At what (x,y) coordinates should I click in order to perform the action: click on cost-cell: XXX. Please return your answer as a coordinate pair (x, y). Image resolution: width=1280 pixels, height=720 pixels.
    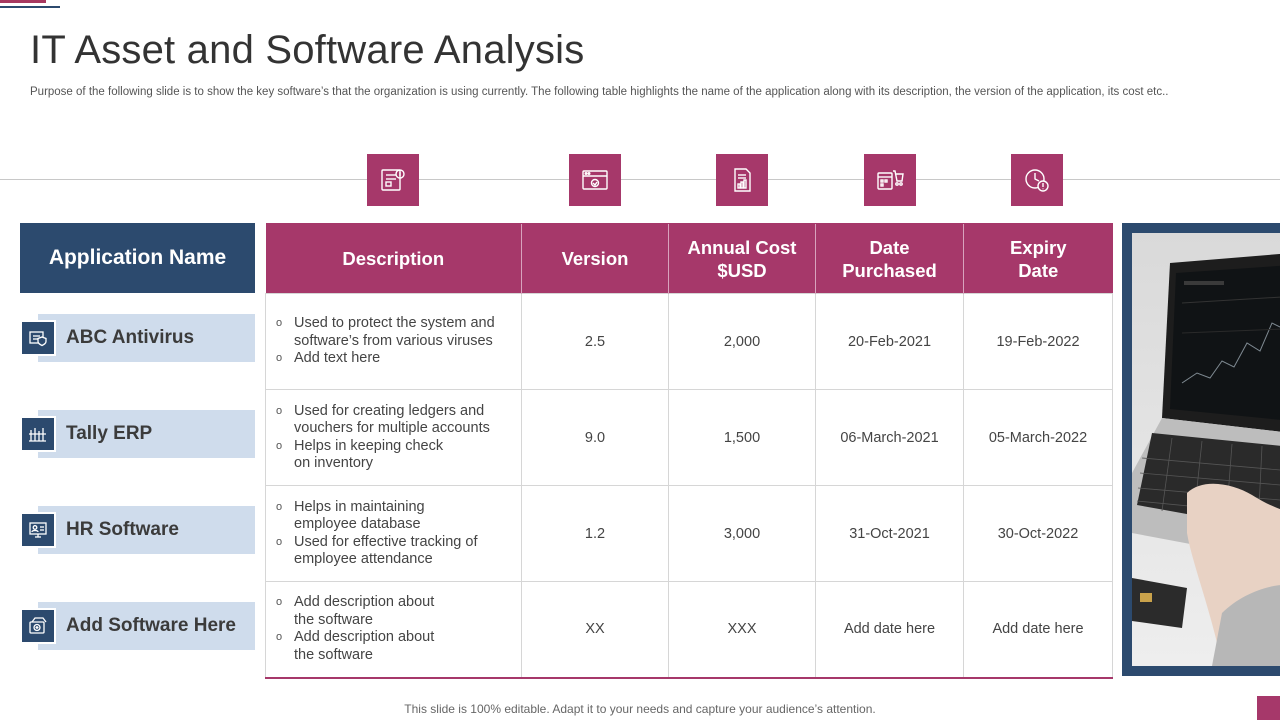
    Looking at the image, I should click on (742, 630).